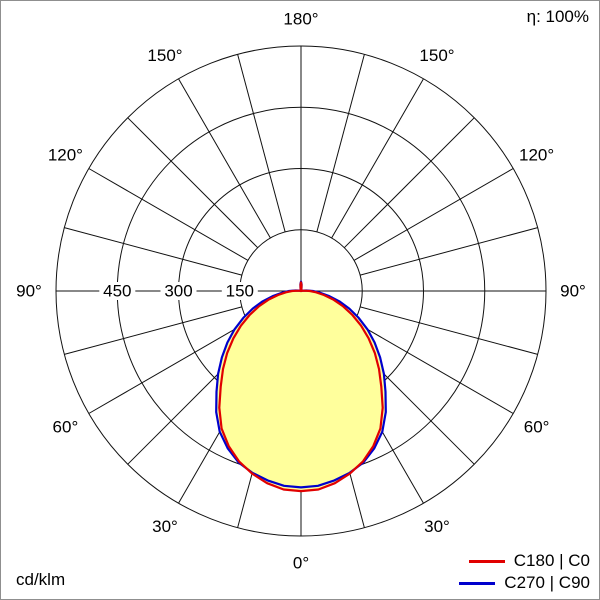 This screenshot has width=600, height=600. What do you see at coordinates (551, 560) in the screenshot?
I see `legend-label-c180-c0: C180 | C0` at bounding box center [551, 560].